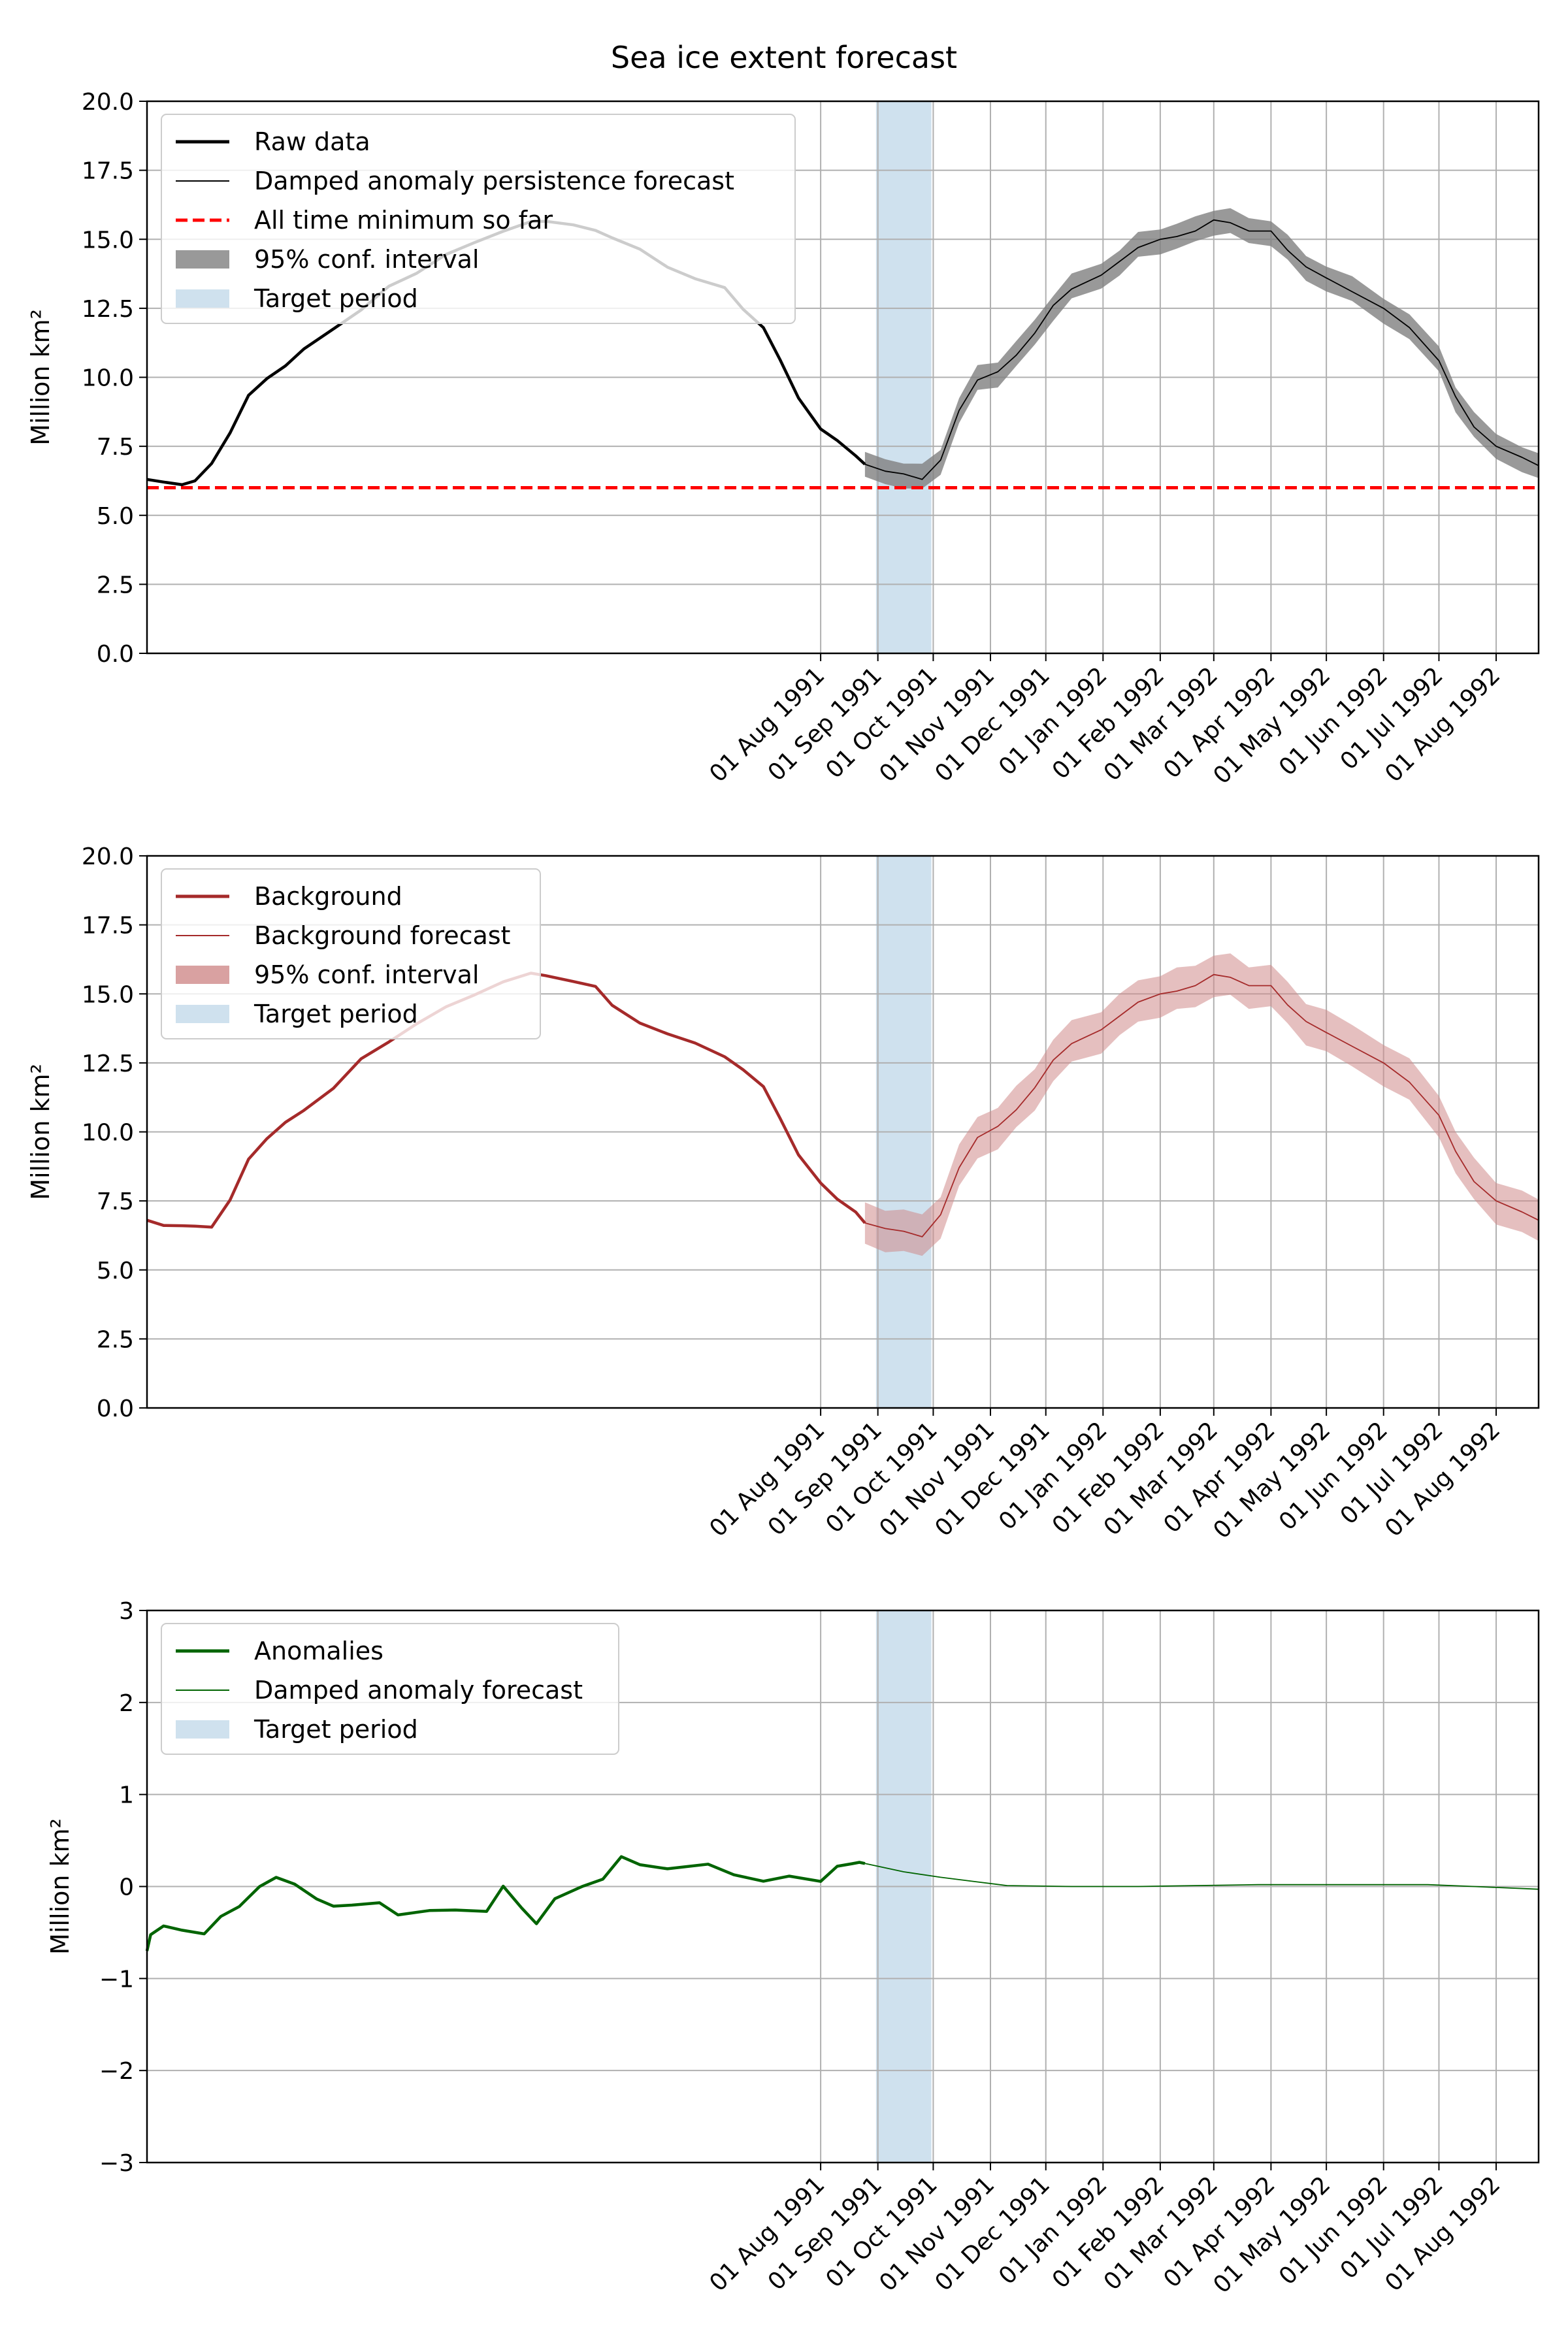 Image resolution: width=1568 pixels, height=2352 pixels. What do you see at coordinates (328, 896) in the screenshot?
I see `legend-label: Background` at bounding box center [328, 896].